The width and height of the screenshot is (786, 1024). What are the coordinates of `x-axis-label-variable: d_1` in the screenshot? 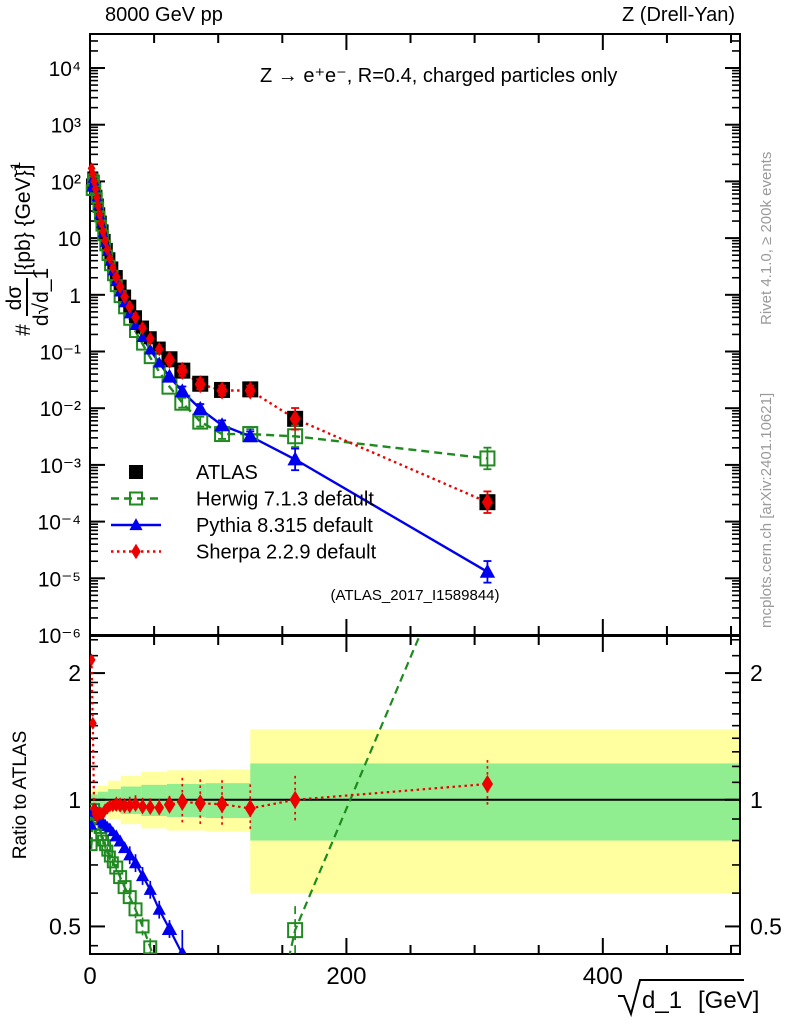 It's located at (662, 1000).